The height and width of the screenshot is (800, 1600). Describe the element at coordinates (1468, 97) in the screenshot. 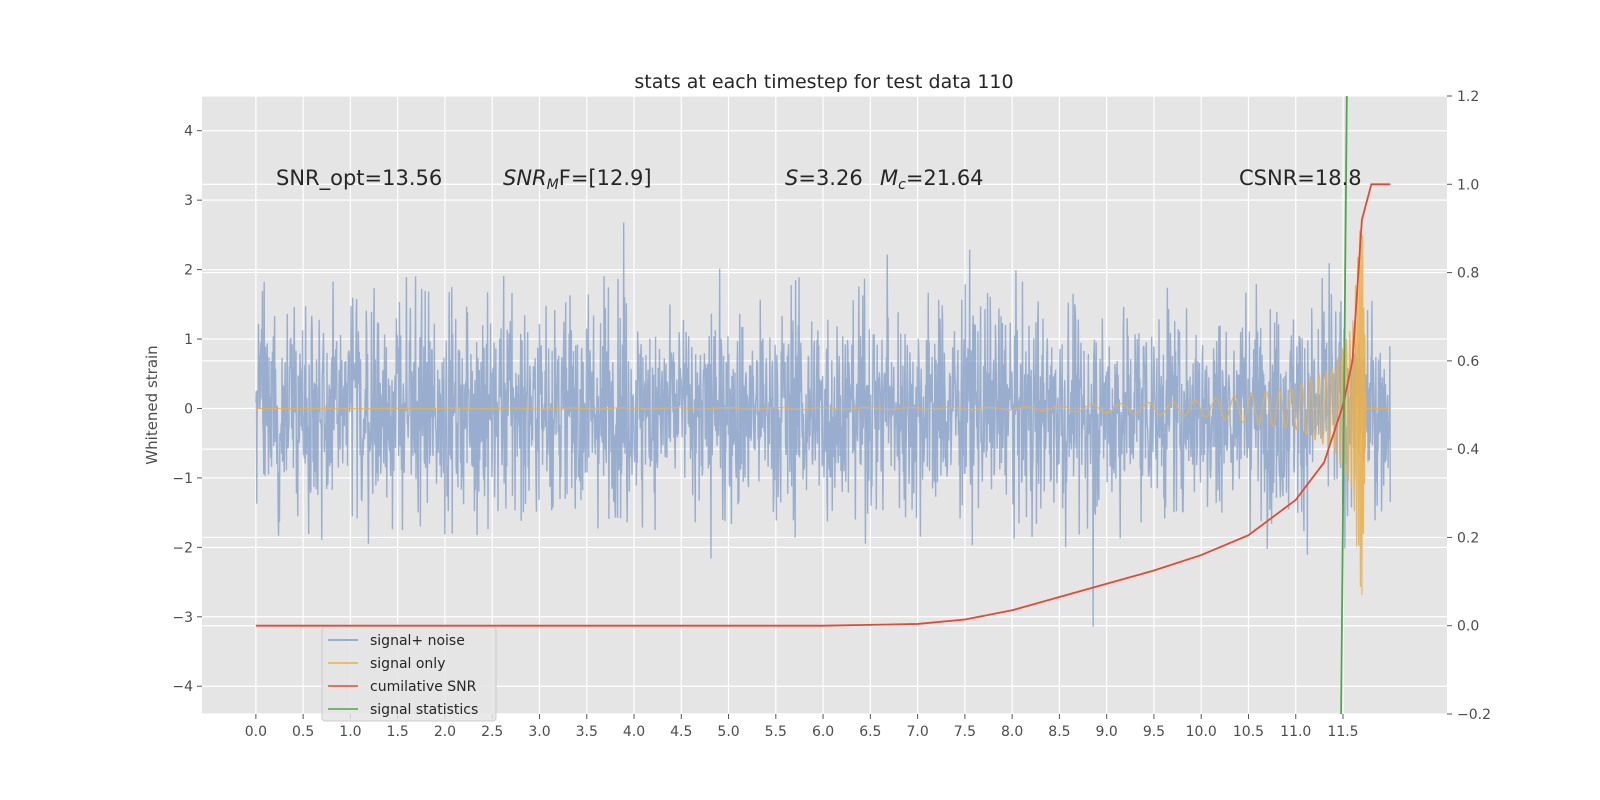

I see `y-right-tick-label: 1.2` at that location.